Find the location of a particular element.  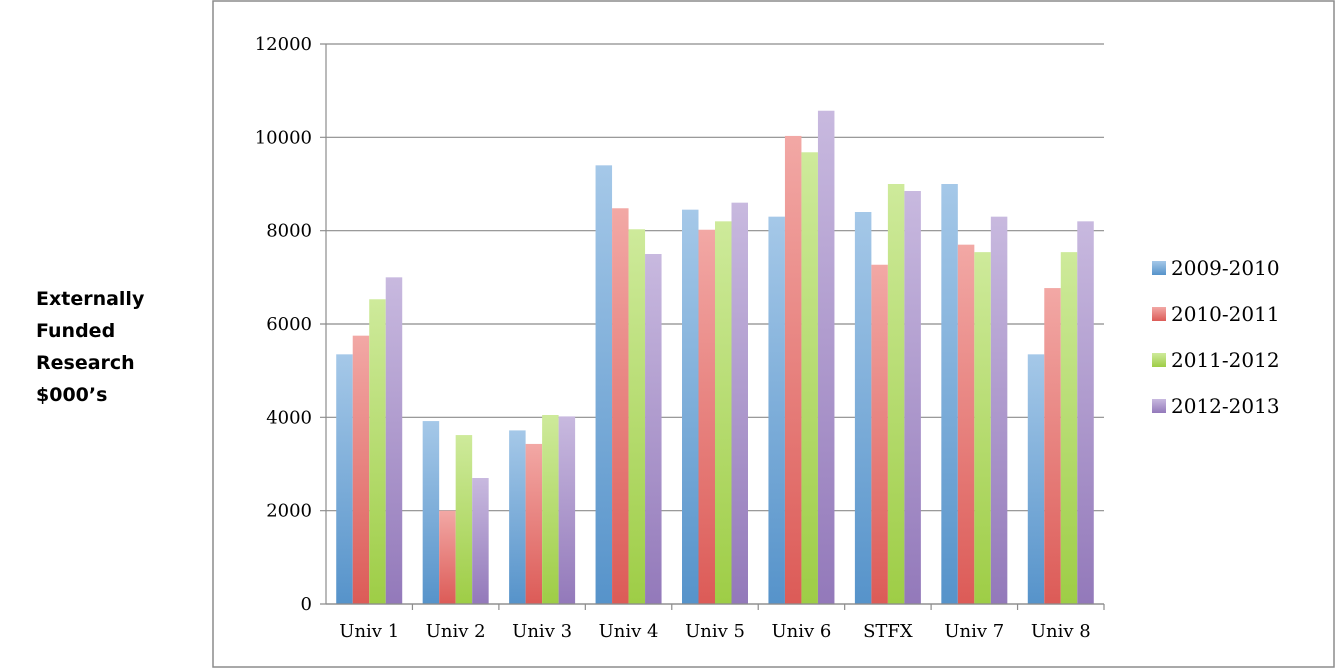

y-tick-label: 4000 is located at coordinates (289, 417).